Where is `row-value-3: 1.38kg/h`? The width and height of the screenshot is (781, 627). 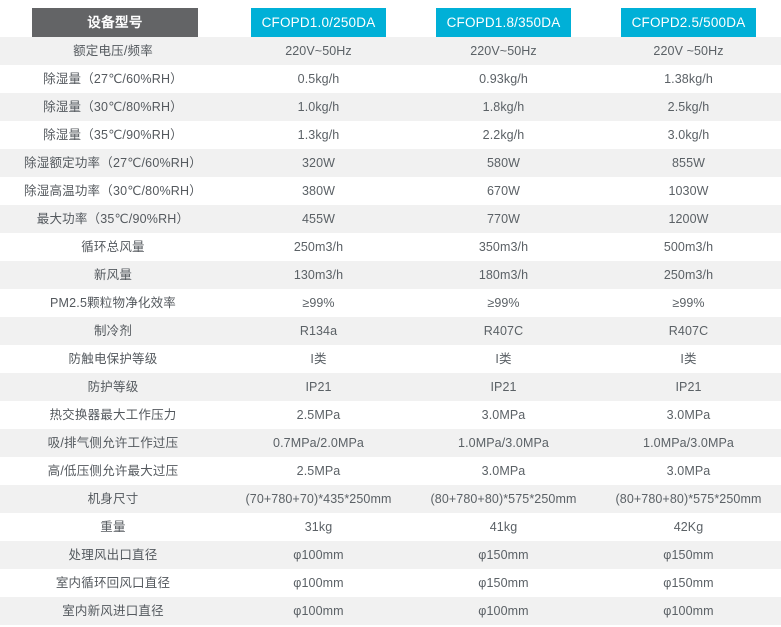 row-value-3: 1.38kg/h is located at coordinates (688, 79).